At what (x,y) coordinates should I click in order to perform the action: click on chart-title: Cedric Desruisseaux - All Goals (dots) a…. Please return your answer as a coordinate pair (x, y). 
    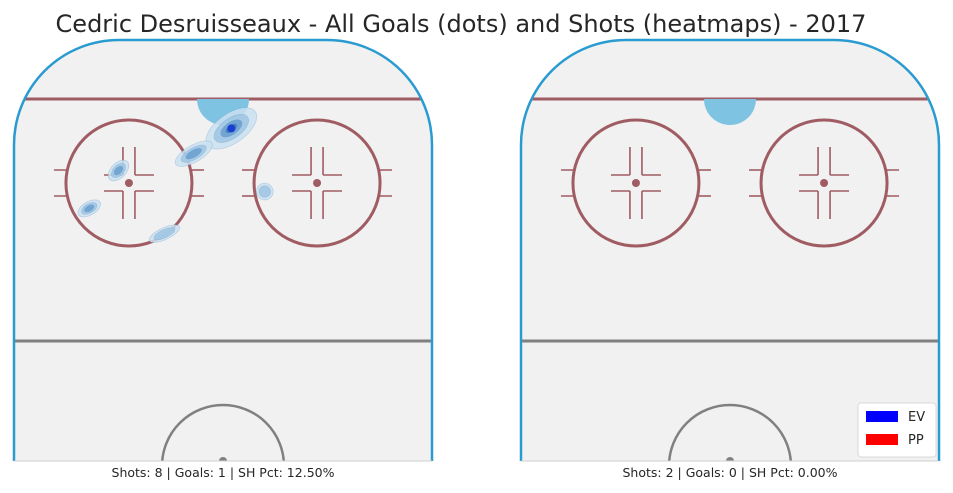
    Looking at the image, I should click on (461, 24).